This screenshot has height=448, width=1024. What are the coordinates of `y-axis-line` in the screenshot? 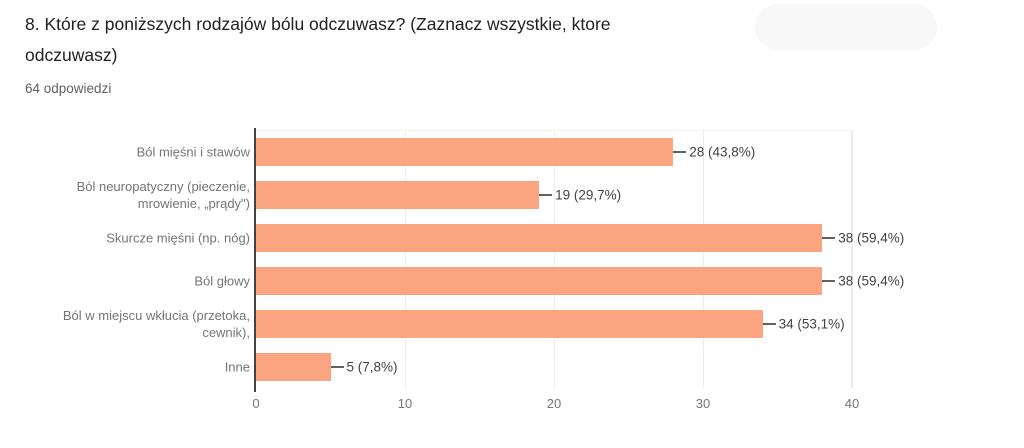 It's located at (255, 260).